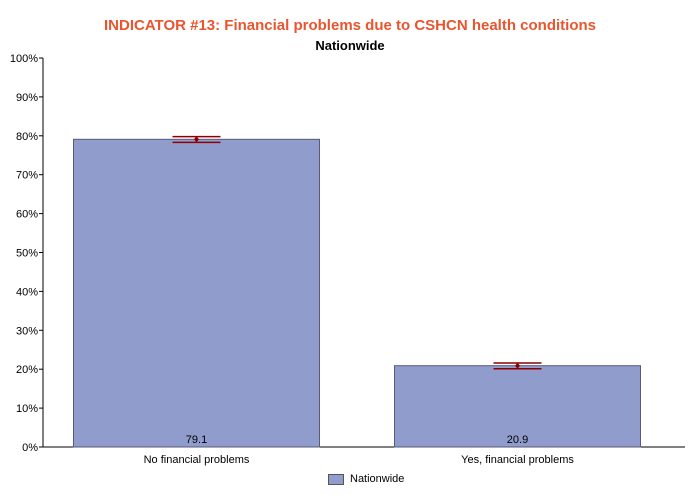 The height and width of the screenshot is (500, 700). I want to click on legend: Nationwide, so click(366, 479).